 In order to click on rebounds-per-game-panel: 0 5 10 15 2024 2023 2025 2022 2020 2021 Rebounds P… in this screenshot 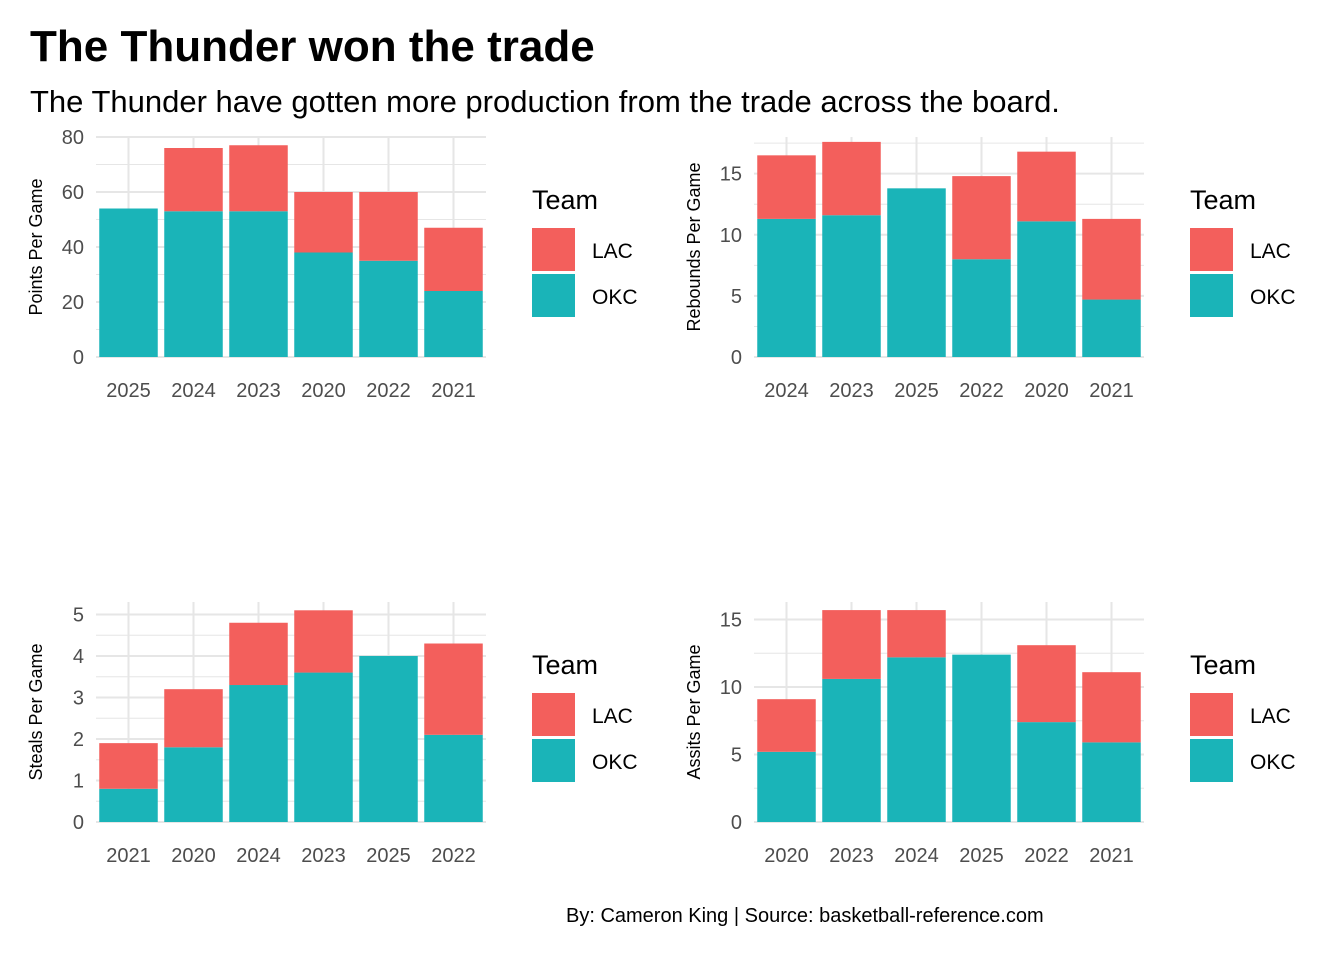, I will do `click(990, 269)`.